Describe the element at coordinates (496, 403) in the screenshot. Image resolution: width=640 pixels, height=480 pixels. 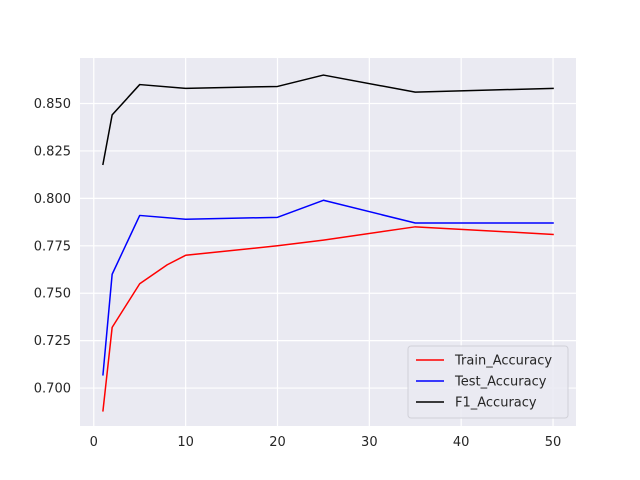
I see `legend-entry: F1_Accuracy` at that location.